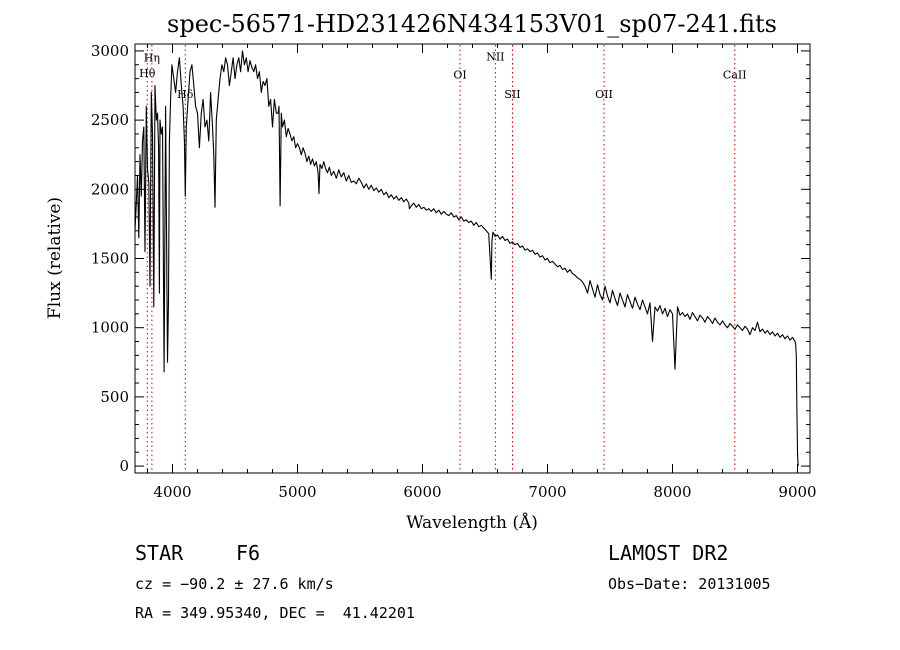 The height and width of the screenshot is (650, 900). Describe the element at coordinates (689, 584) in the screenshot. I see `obs-date-label: Obs−Date: 20131005` at that location.